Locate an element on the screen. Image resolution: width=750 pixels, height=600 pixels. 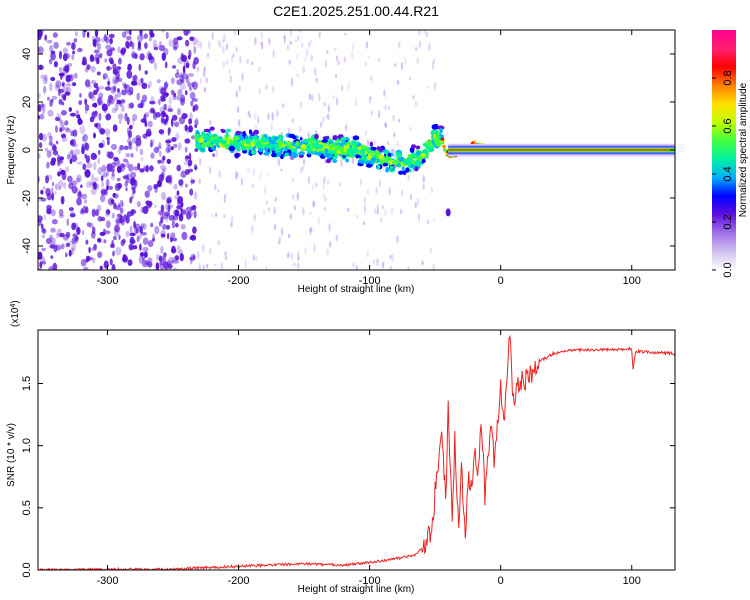
y-tick-label: -20 is located at coordinates (27, 198).